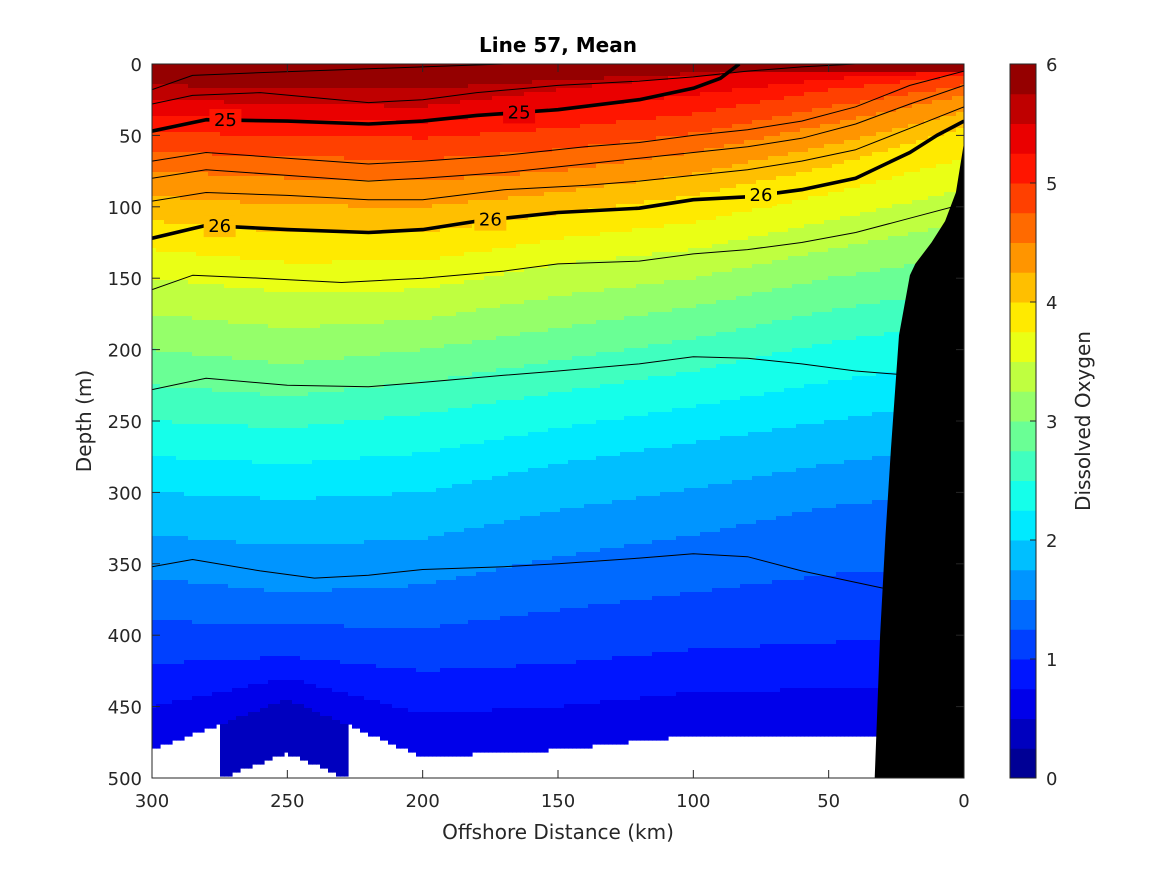 The image size is (1167, 875). Describe the element at coordinates (1023, 406) in the screenshot. I see `colorbar-segment` at that location.